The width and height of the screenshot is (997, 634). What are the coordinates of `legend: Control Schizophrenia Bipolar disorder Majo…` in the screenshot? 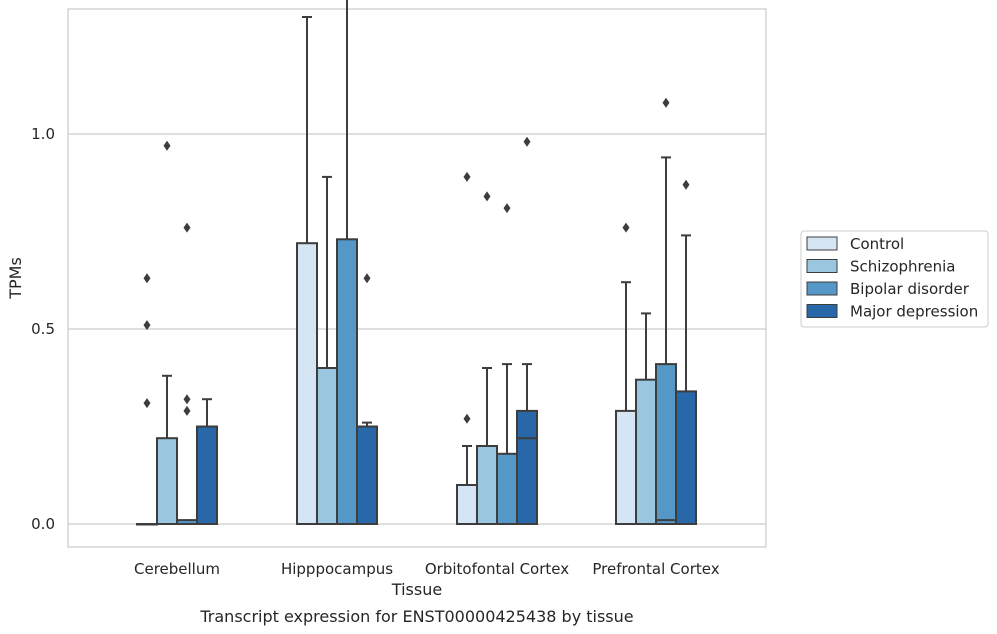 It's located at (894, 279).